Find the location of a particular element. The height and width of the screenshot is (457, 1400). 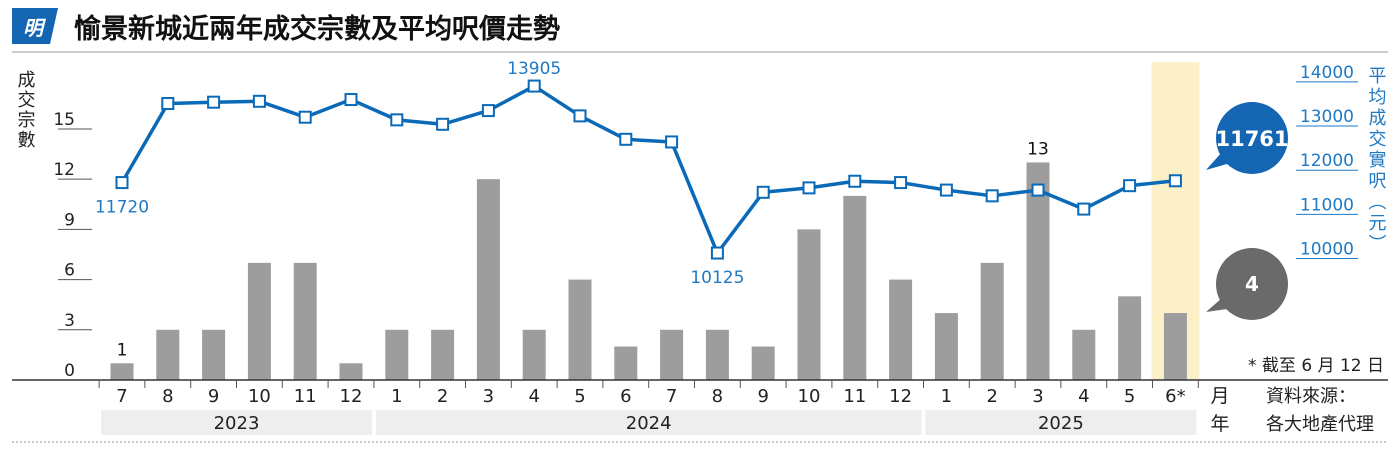

right-tick-label: 11000 is located at coordinates (1327, 205).